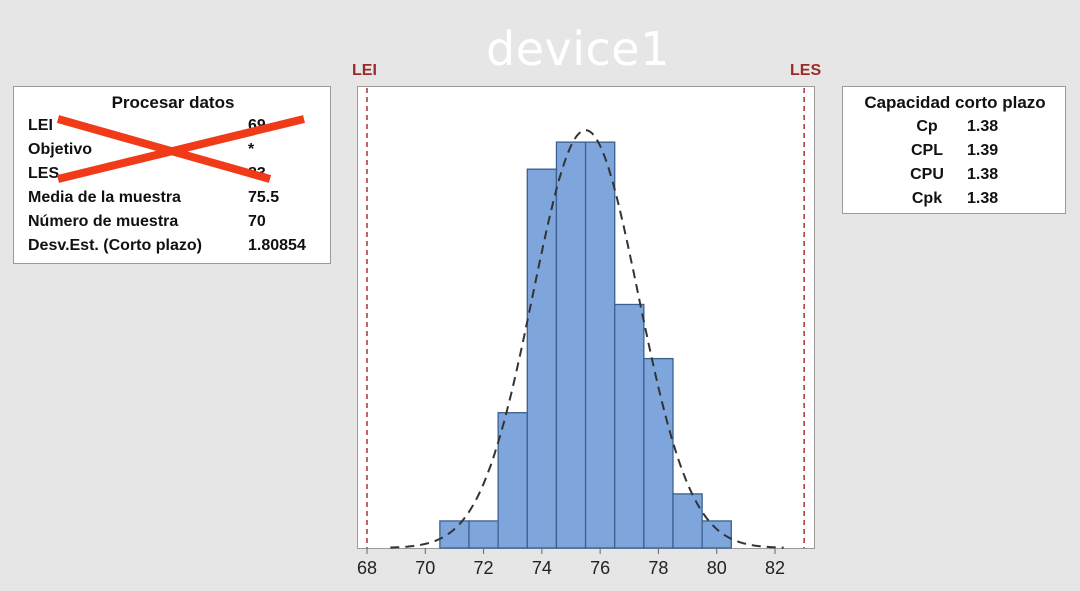 Image resolution: width=1080 pixels, height=591 pixels. What do you see at coordinates (927, 198) in the screenshot?
I see `cpk-label: Cpk` at bounding box center [927, 198].